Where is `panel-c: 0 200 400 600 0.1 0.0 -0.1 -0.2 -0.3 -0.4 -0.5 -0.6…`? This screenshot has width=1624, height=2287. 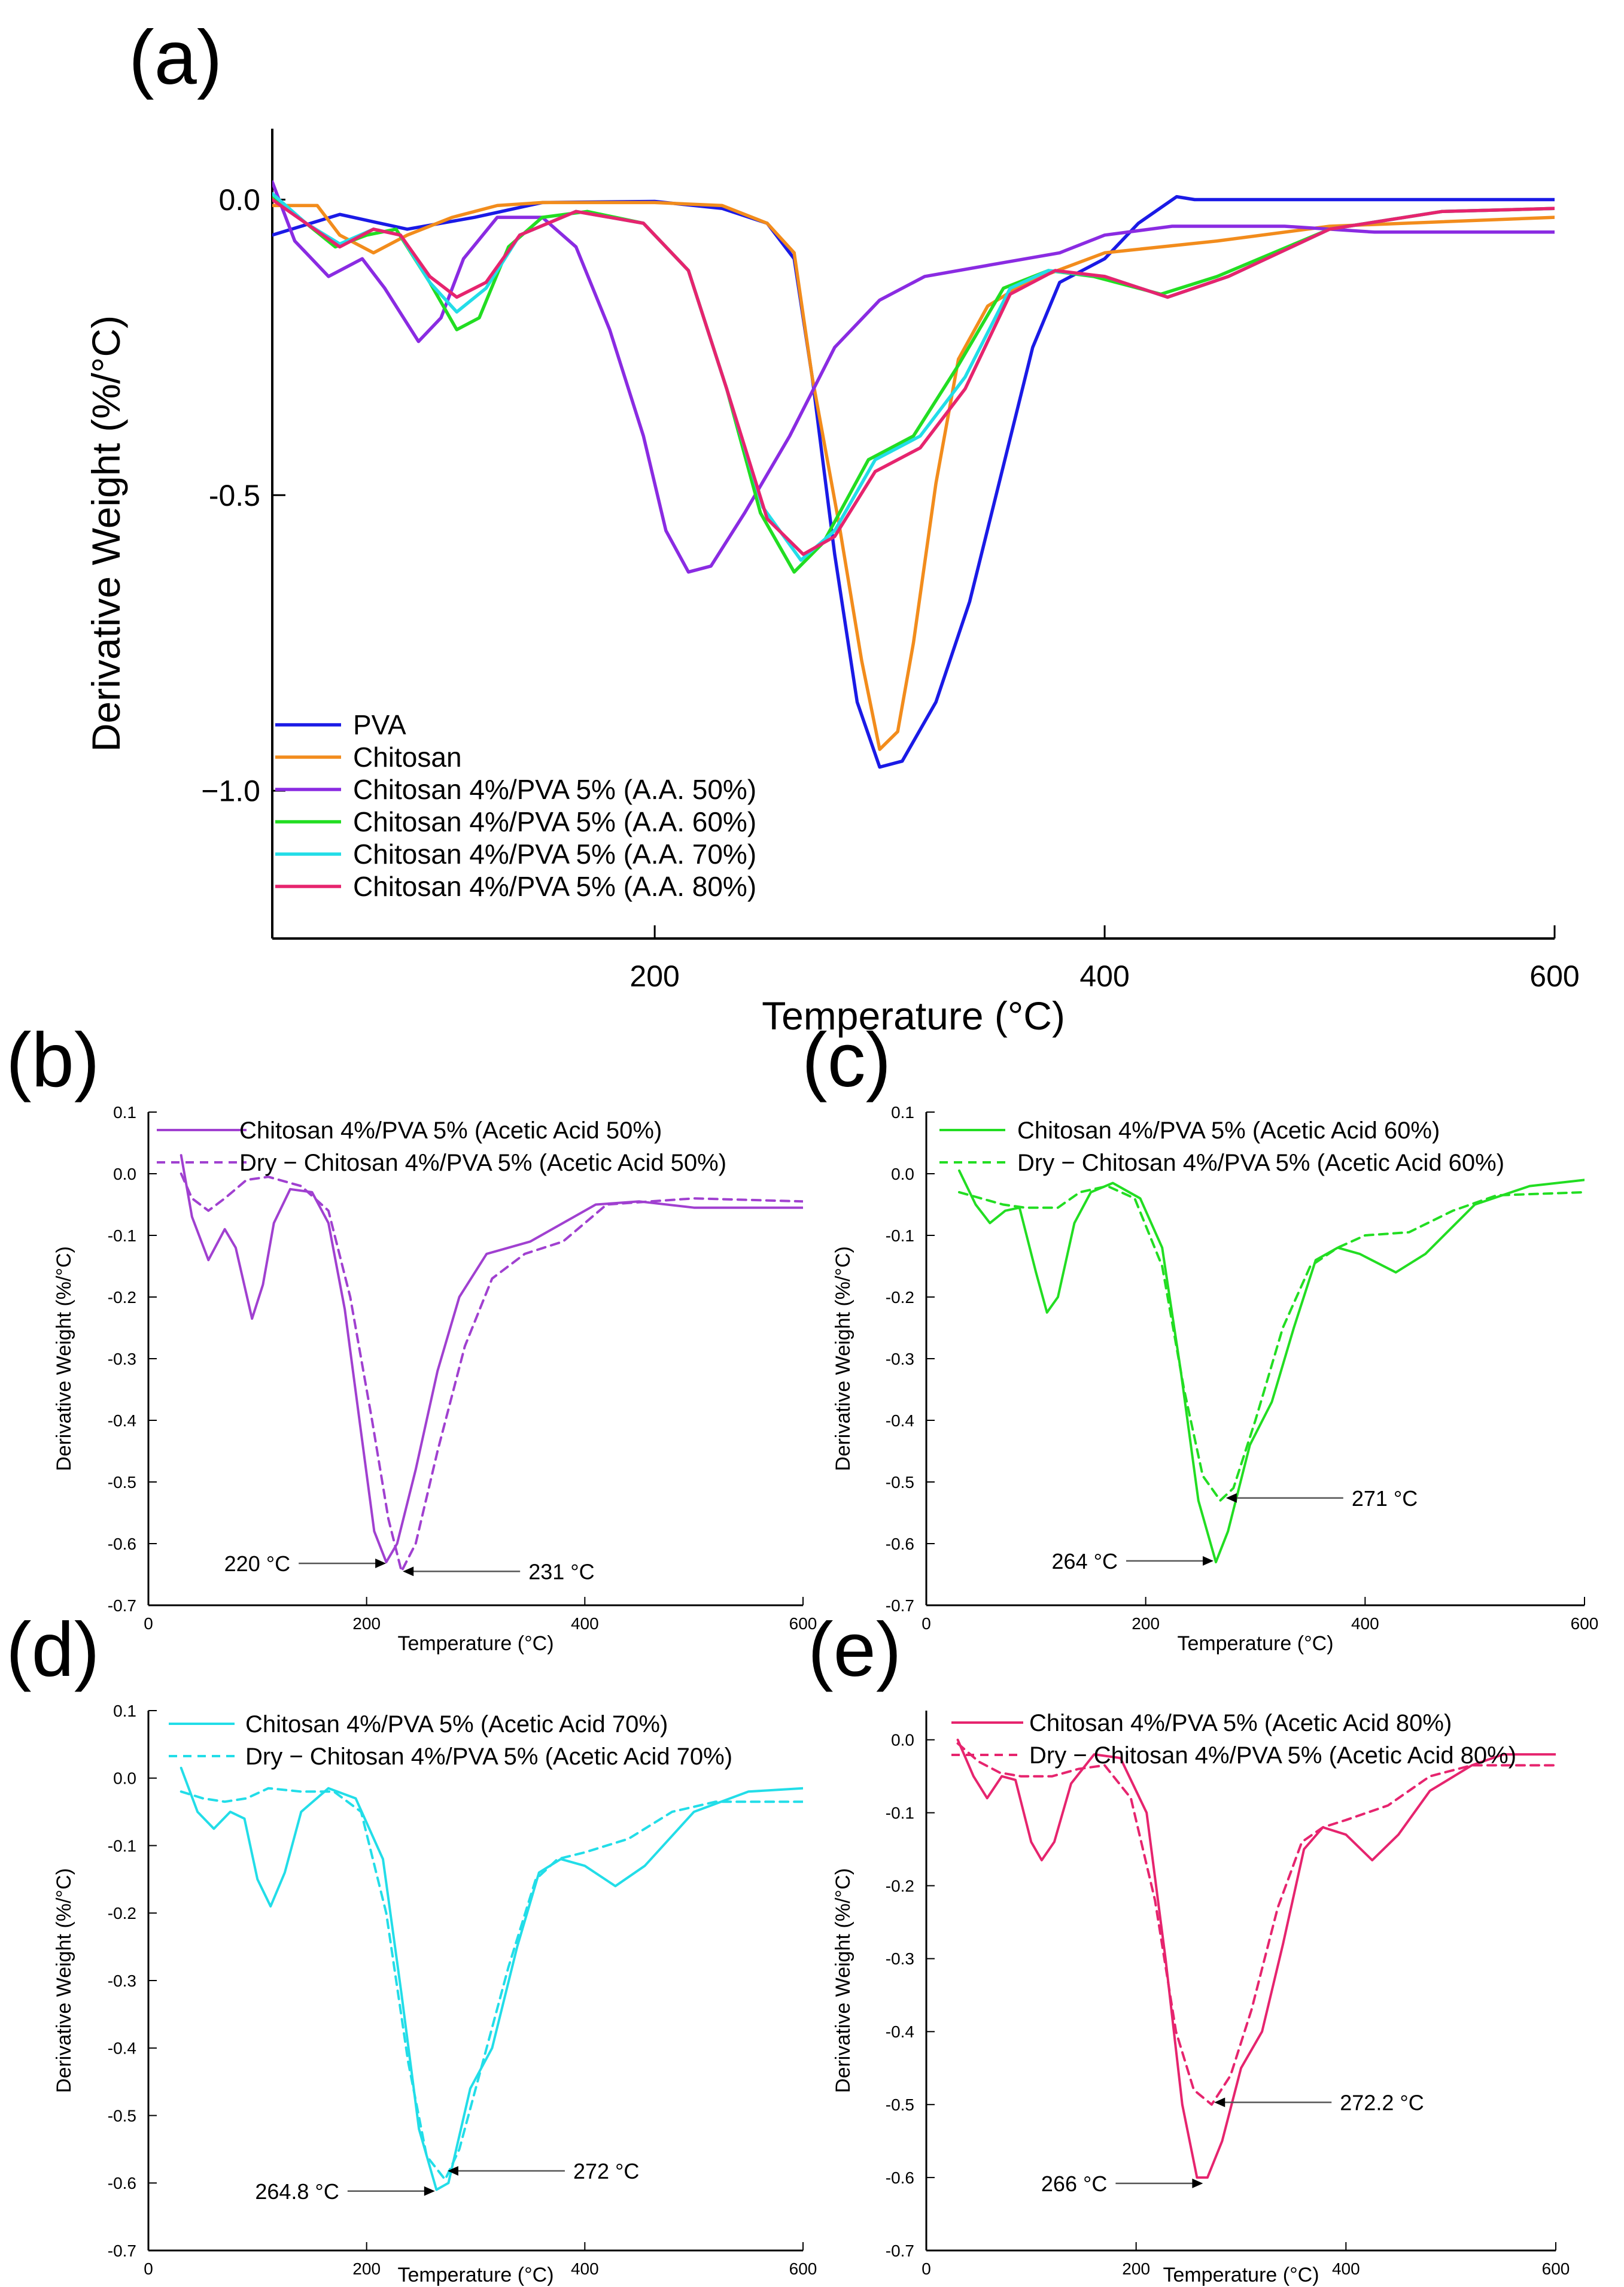
panel-c: 0 200 400 600 0.1 0.0 -0.1 -0.2 -0.3 -0.4 -0.5 -0.6… is located at coordinates (1200, 1336).